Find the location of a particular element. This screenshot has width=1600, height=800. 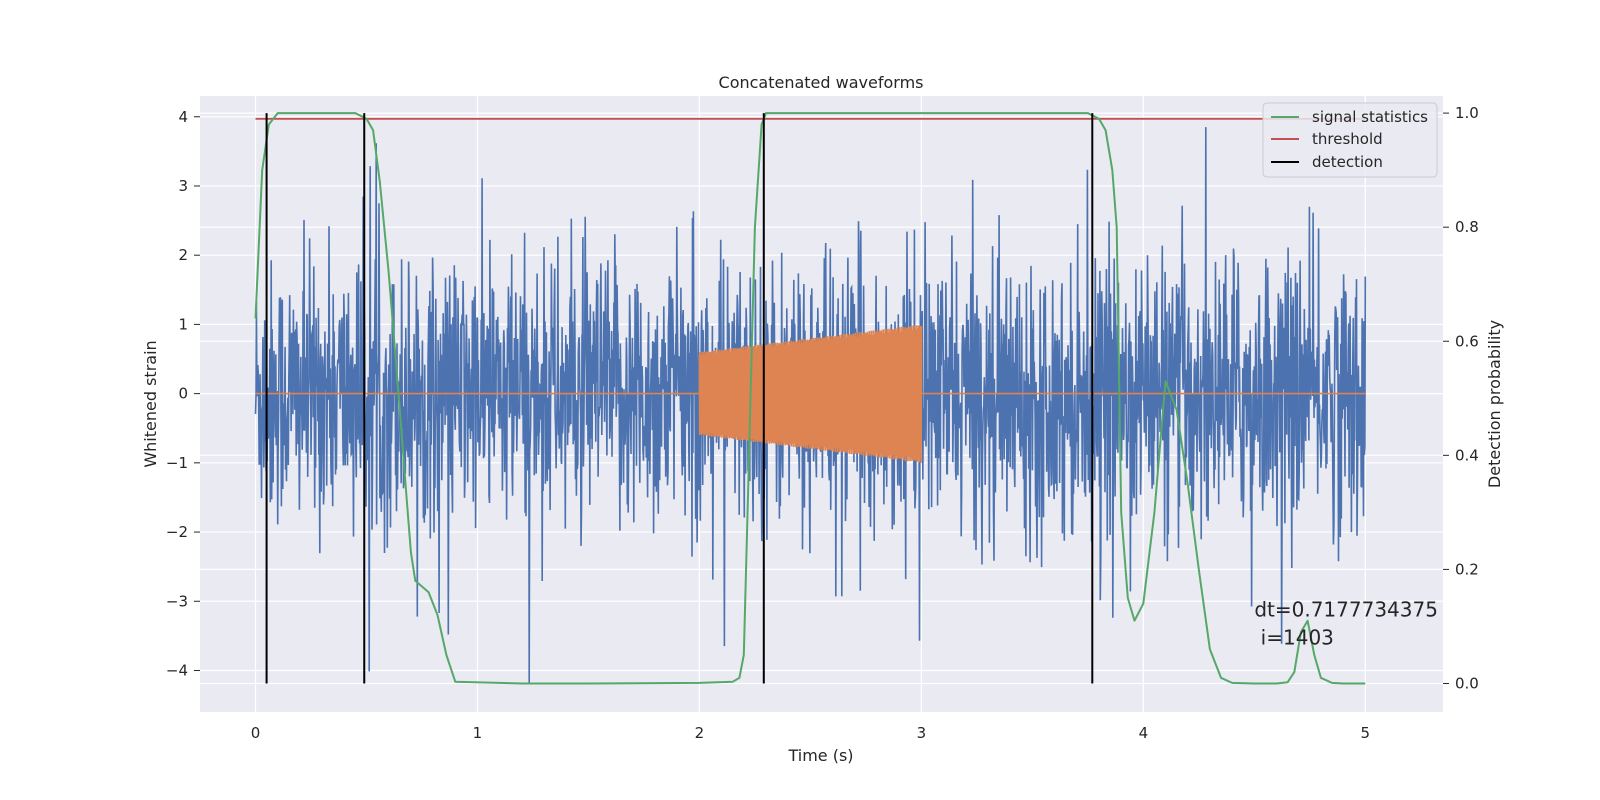

annotation-dt: dt=0.7177734375 is located at coordinates (1346, 610).